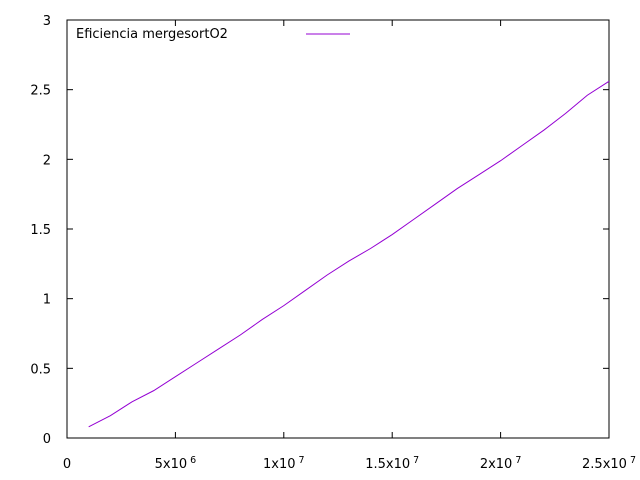 This screenshot has height=480, width=640. Describe the element at coordinates (47, 439) in the screenshot. I see `y-tick-label: 0` at that location.